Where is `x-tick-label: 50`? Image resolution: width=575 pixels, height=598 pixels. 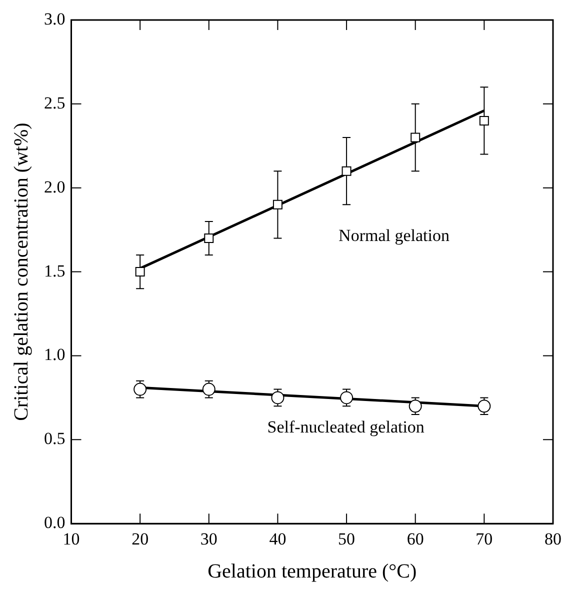 x-tick-label: 50 is located at coordinates (347, 538).